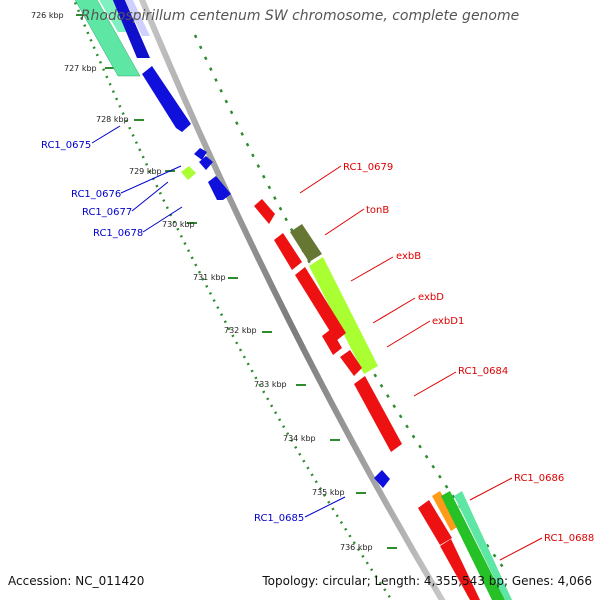 The height and width of the screenshot is (600, 600). Describe the element at coordinates (112, 119) in the screenshot. I see `tick-label-728: 728 kbp` at that location.